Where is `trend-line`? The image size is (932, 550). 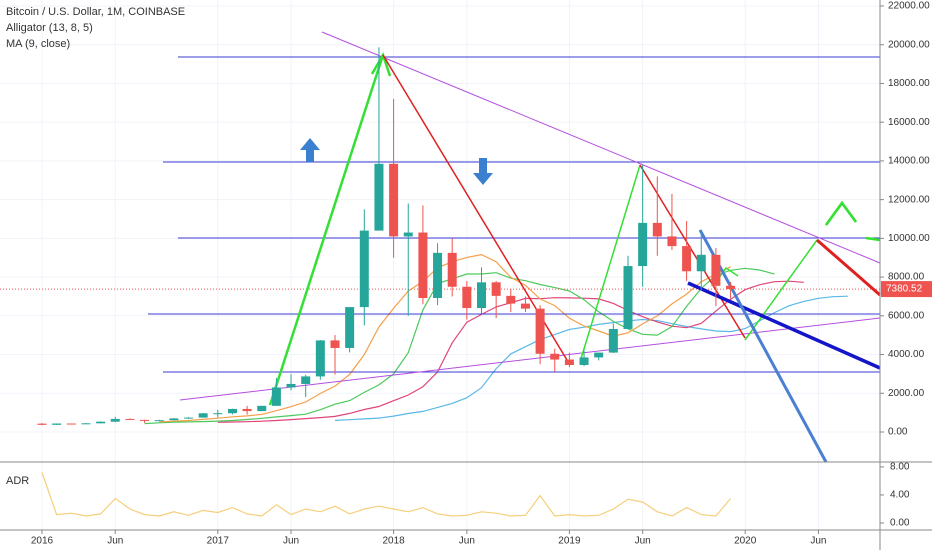 trend-line is located at coordinates (530, 359).